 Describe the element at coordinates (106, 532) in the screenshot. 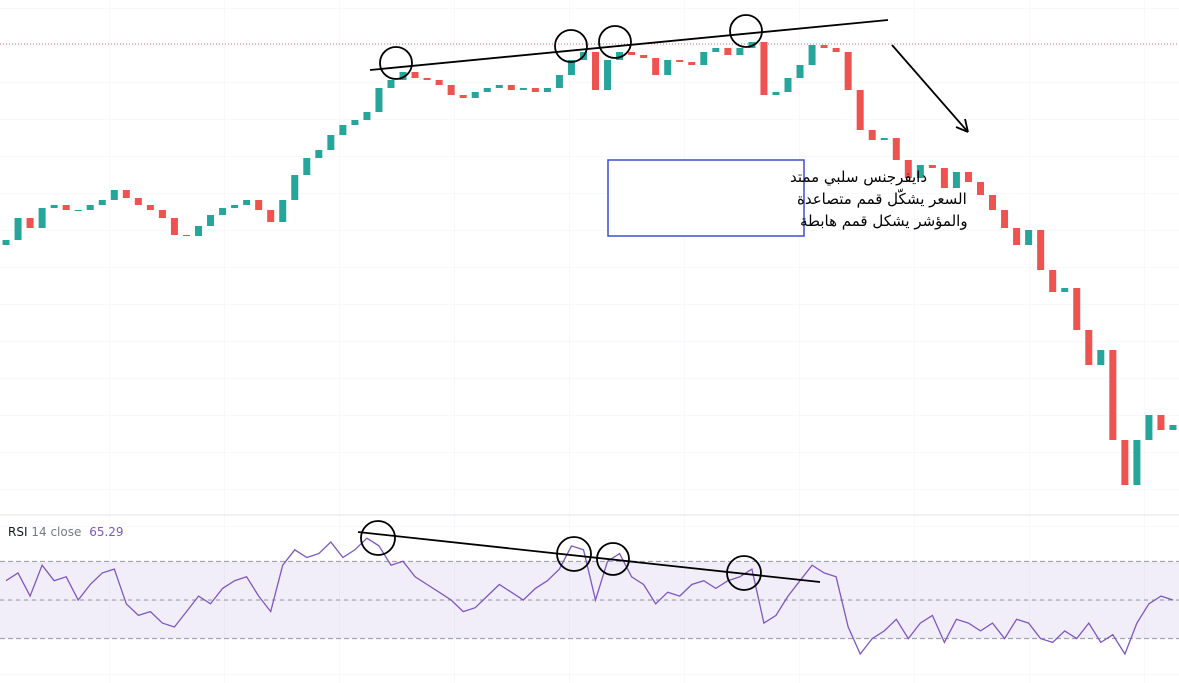

I see `rsi-value: 65.29` at that location.